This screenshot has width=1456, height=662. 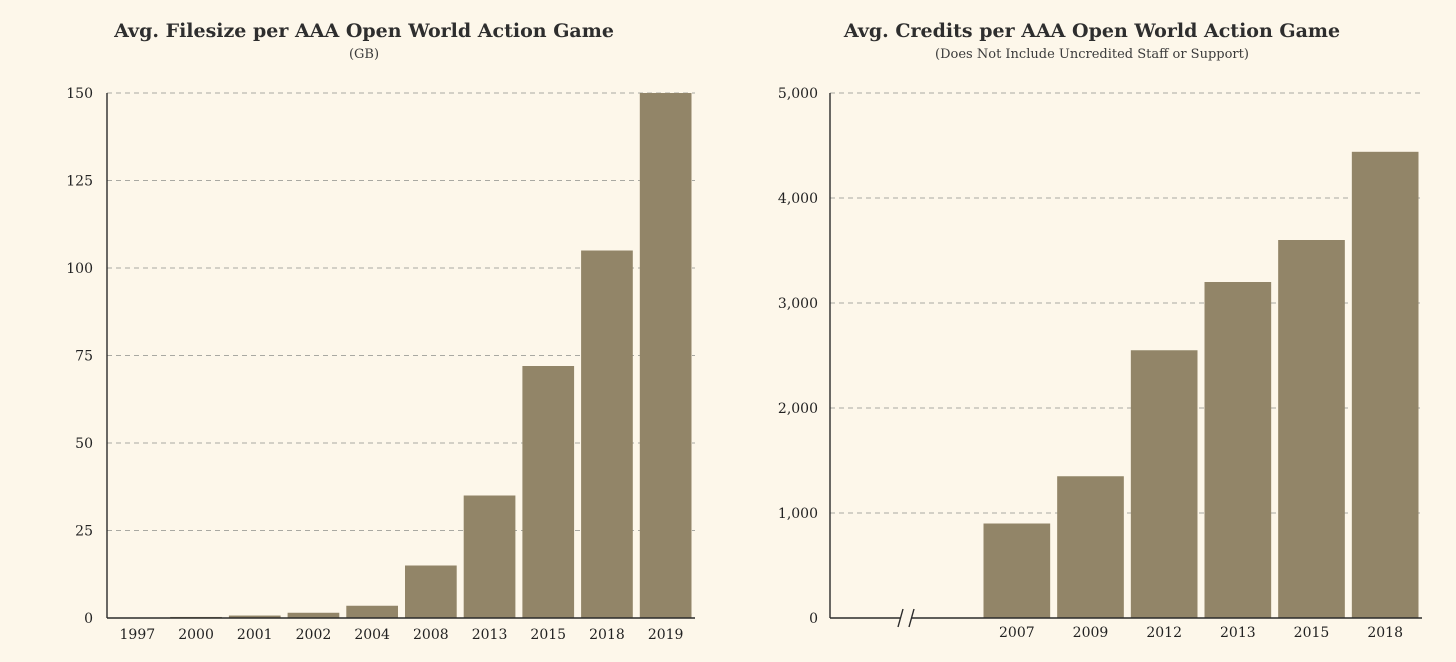 I want to click on bar-2008, so click(x=431, y=591).